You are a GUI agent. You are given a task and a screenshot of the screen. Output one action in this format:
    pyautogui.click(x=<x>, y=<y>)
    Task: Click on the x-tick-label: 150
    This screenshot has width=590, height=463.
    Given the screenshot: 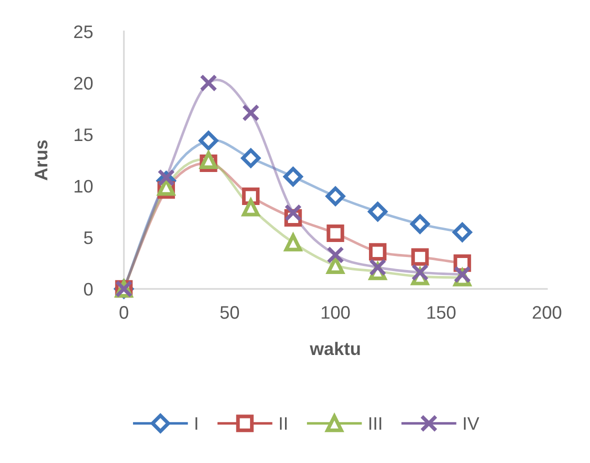 What is the action you would take?
    pyautogui.click(x=441, y=312)
    